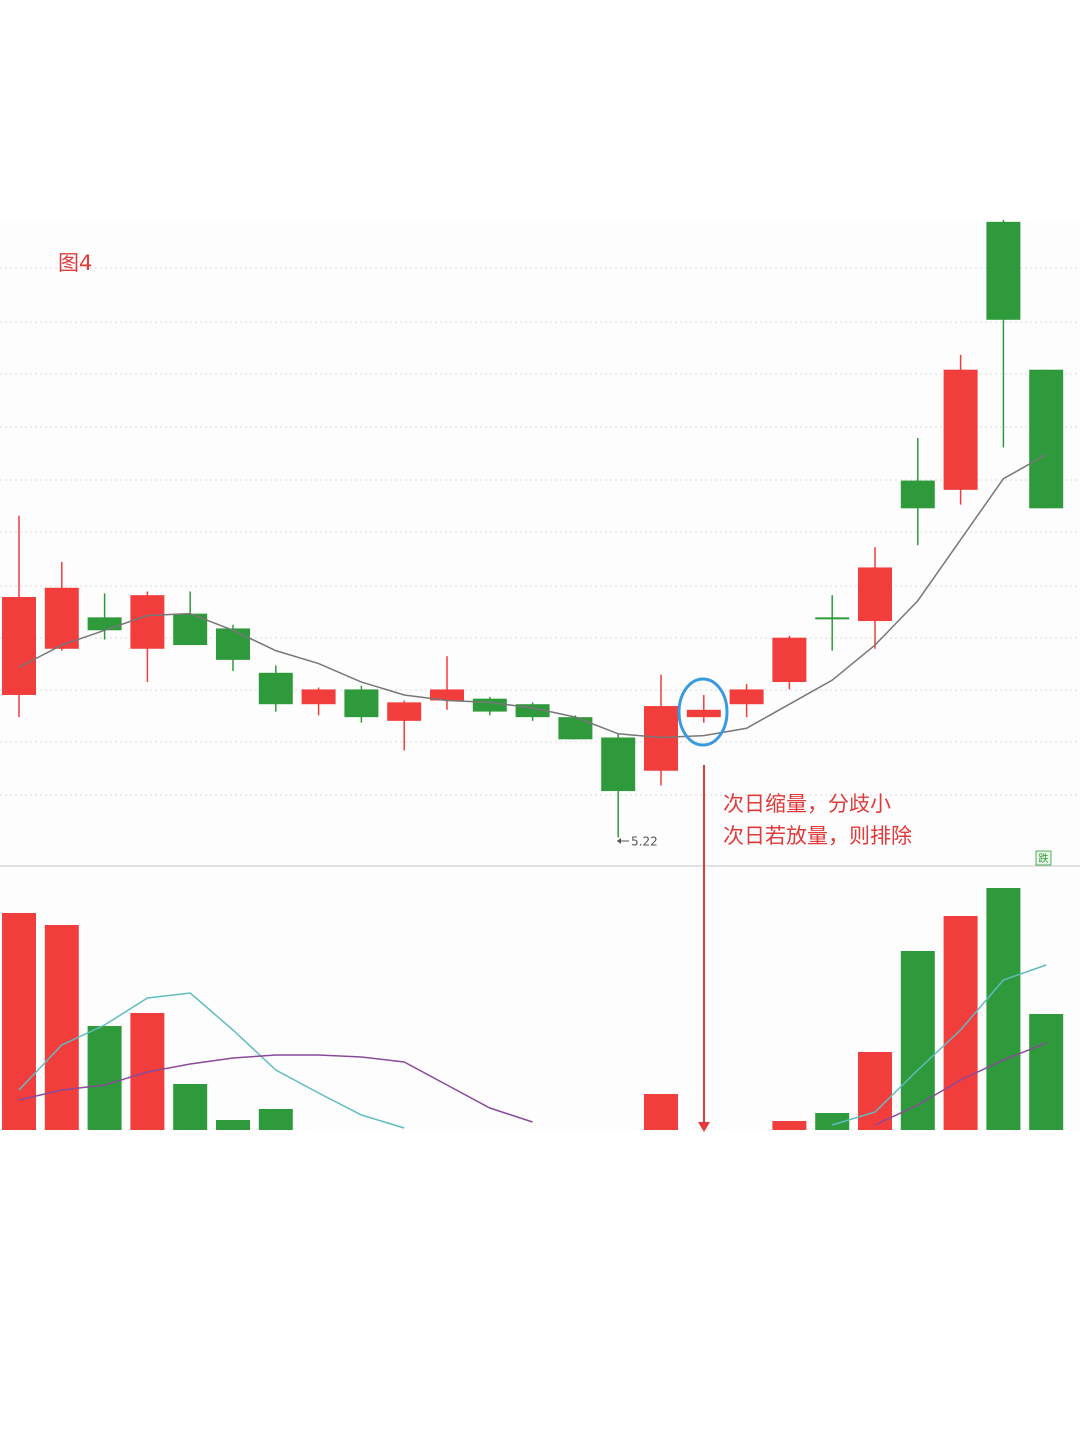  What do you see at coordinates (807, 804) in the screenshot?
I see `annotation: 次日缩量，分歧小` at bounding box center [807, 804].